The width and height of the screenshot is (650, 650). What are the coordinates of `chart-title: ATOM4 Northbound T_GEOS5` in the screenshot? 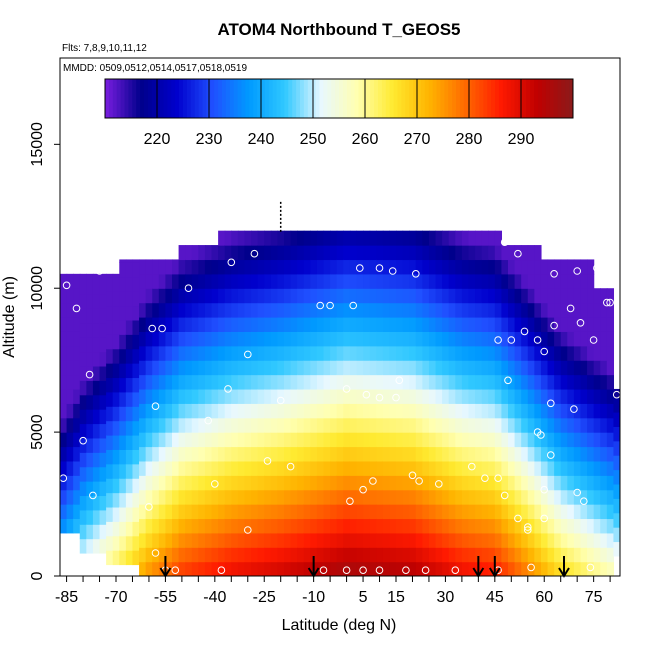 It's located at (338, 29).